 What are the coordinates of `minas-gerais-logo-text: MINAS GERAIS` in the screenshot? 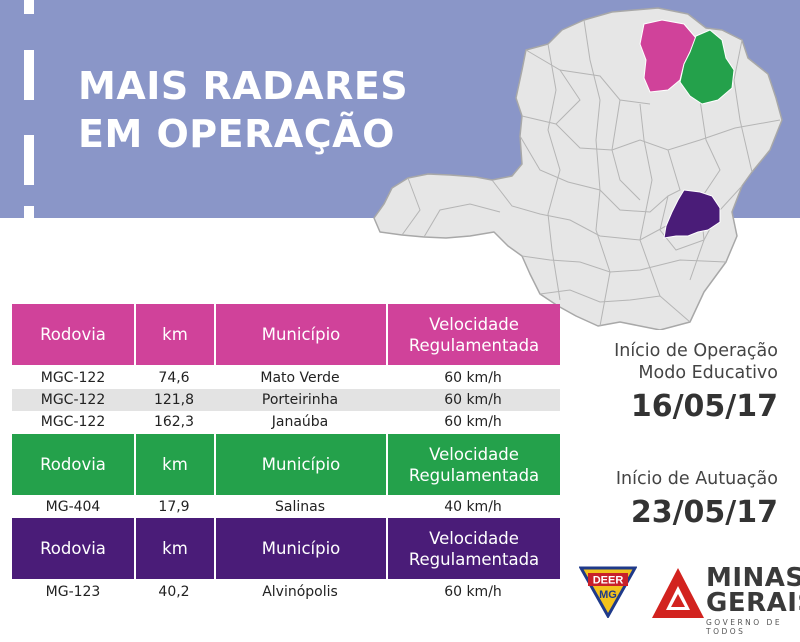 It's located at (753, 590).